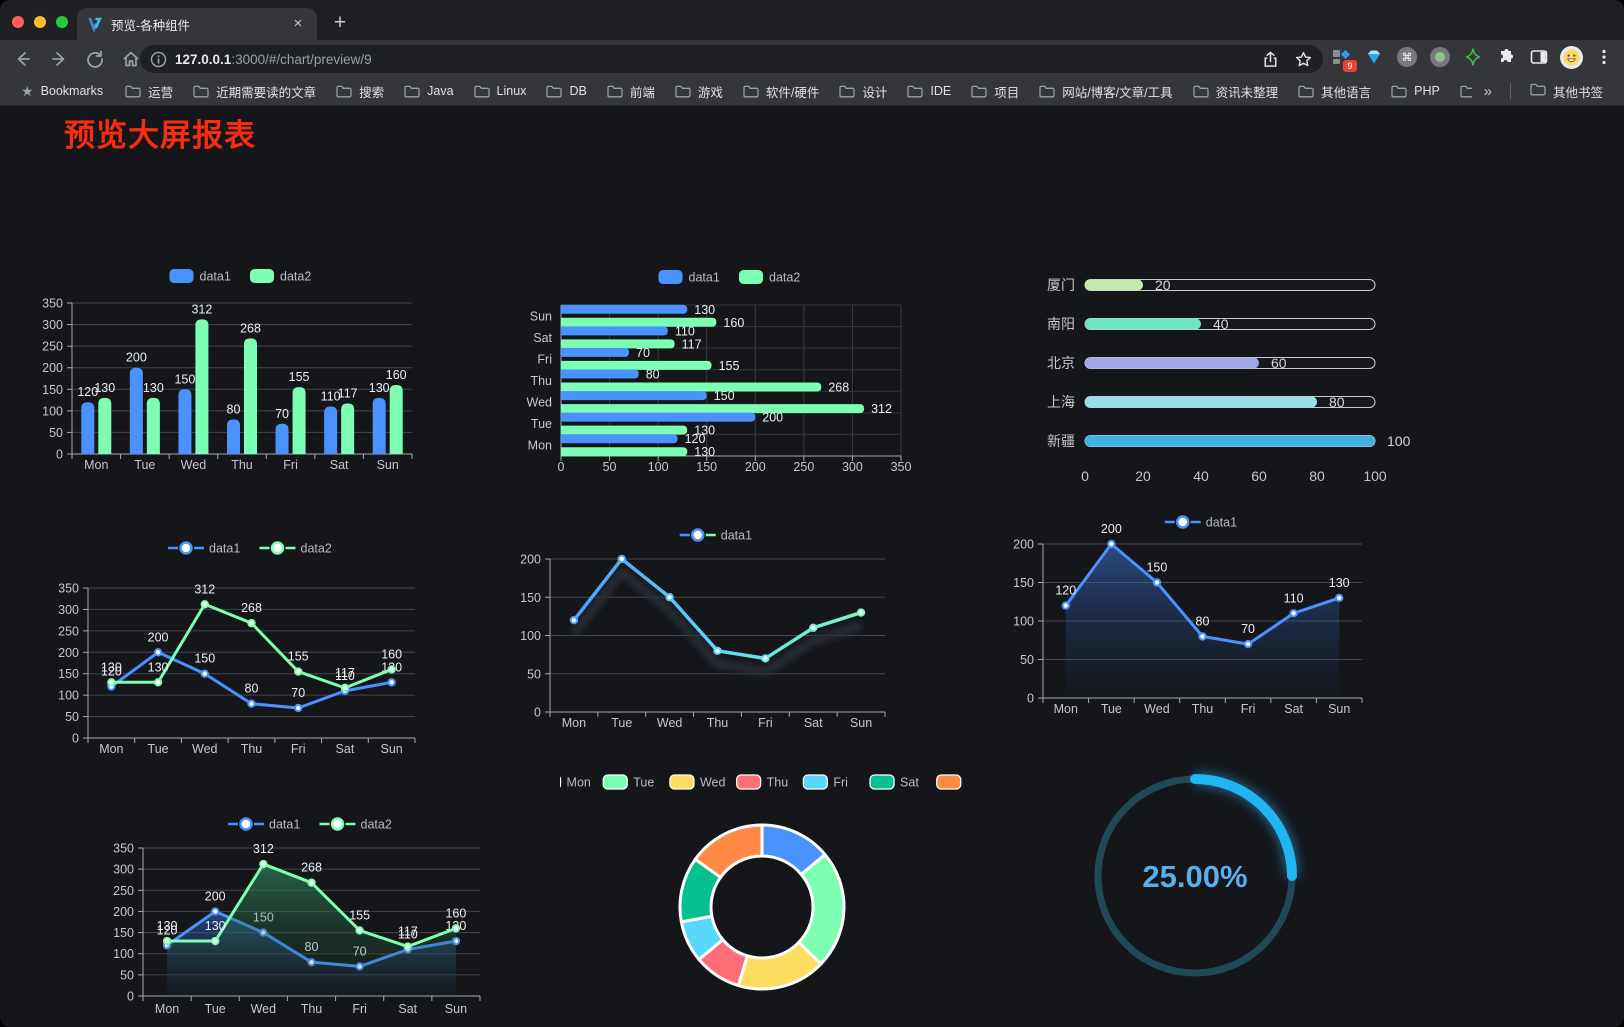 The width and height of the screenshot is (1624, 1027). I want to click on bookmark-item: IDE, so click(929, 91).